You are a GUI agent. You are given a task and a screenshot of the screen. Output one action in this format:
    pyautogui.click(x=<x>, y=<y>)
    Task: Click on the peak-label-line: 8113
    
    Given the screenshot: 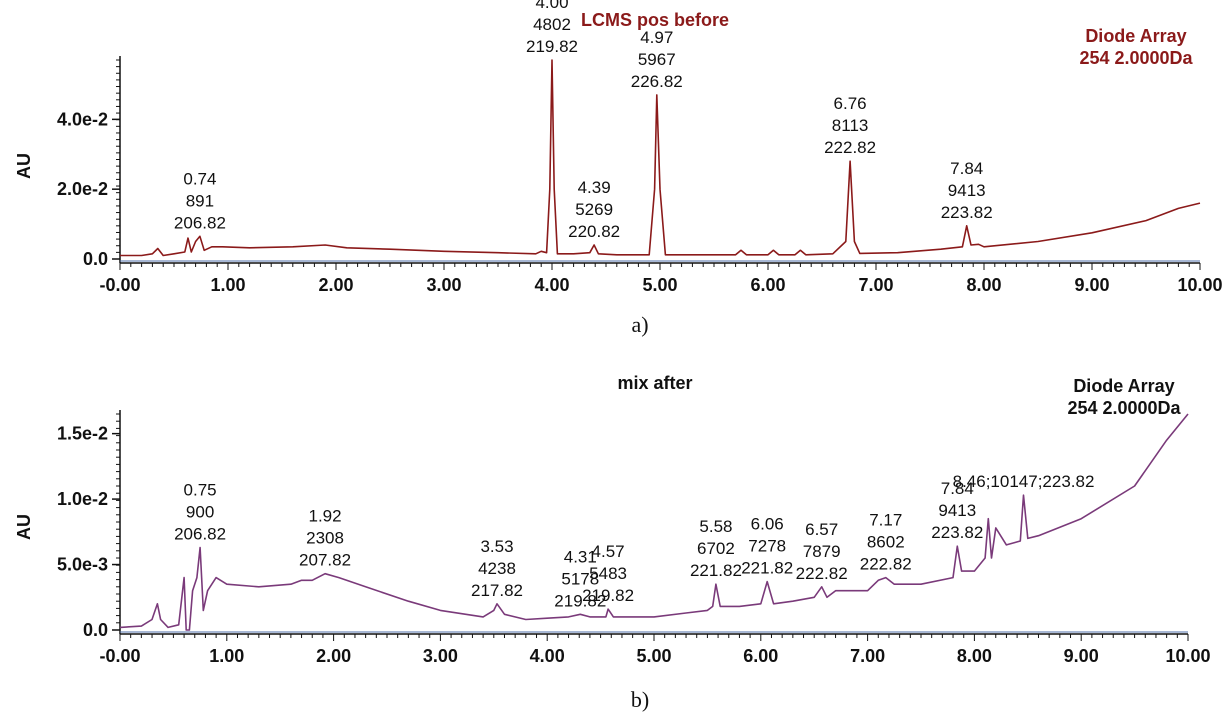 What is the action you would take?
    pyautogui.click(x=850, y=125)
    